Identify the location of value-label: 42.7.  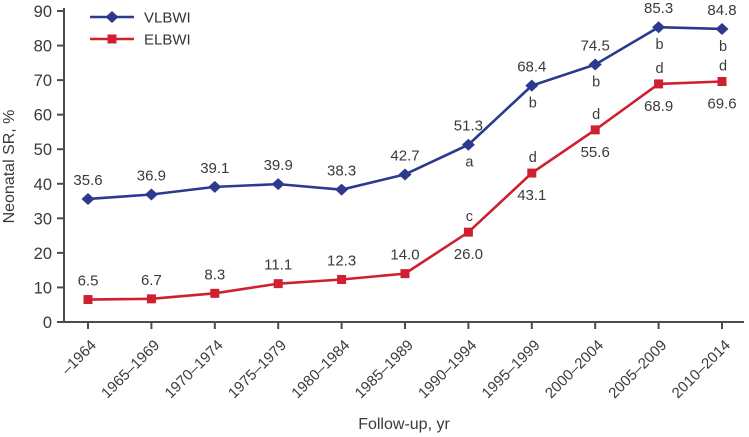
(404, 155).